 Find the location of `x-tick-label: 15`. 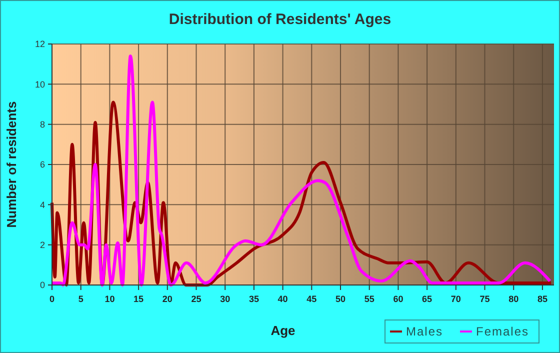

x-tick-label: 15 is located at coordinates (139, 299).